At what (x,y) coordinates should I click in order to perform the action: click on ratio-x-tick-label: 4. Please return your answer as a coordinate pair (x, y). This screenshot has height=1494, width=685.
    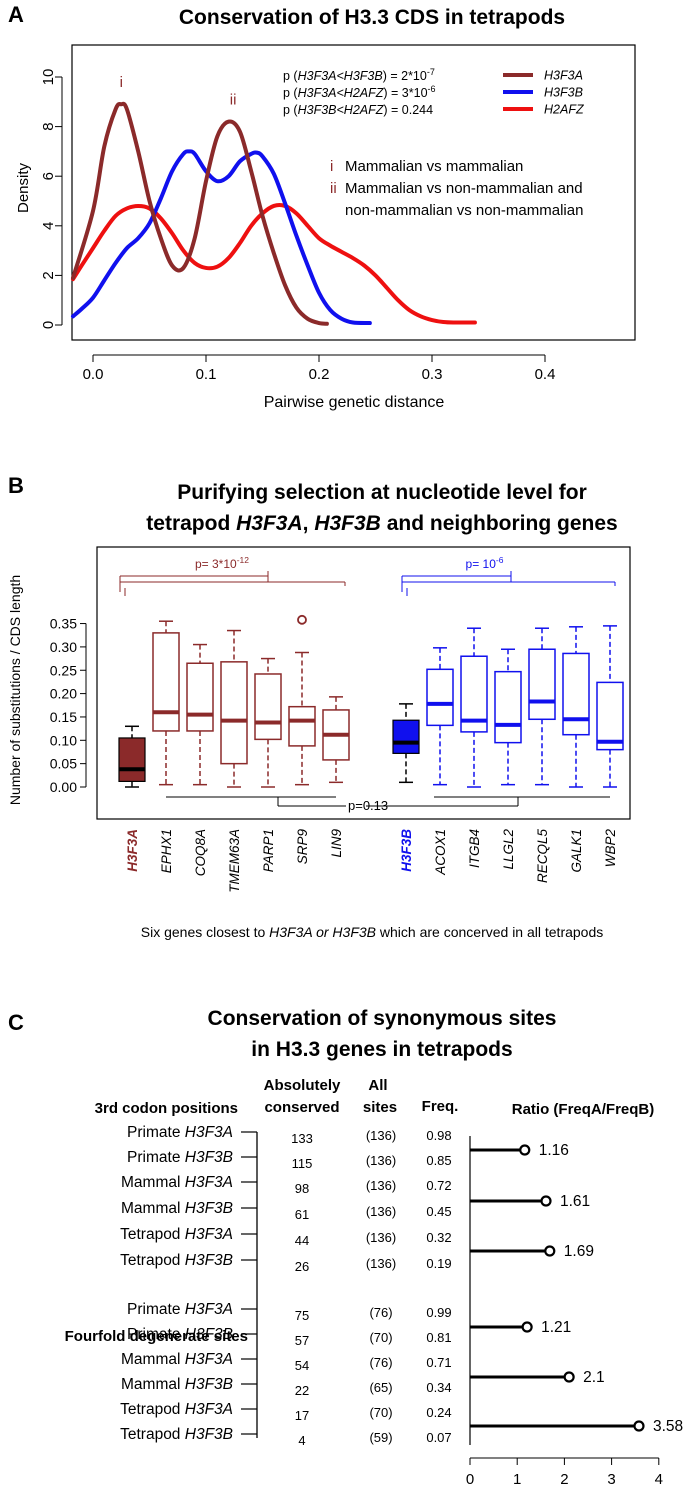
    Looking at the image, I should click on (659, 1479).